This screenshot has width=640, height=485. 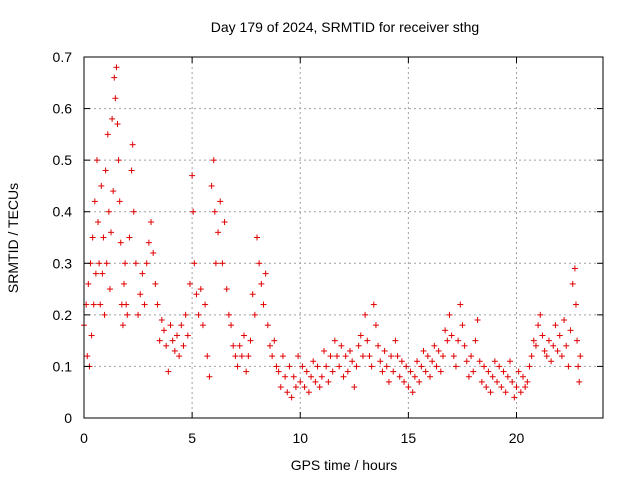 What do you see at coordinates (192, 438) in the screenshot?
I see `x-tick-label: 5` at bounding box center [192, 438].